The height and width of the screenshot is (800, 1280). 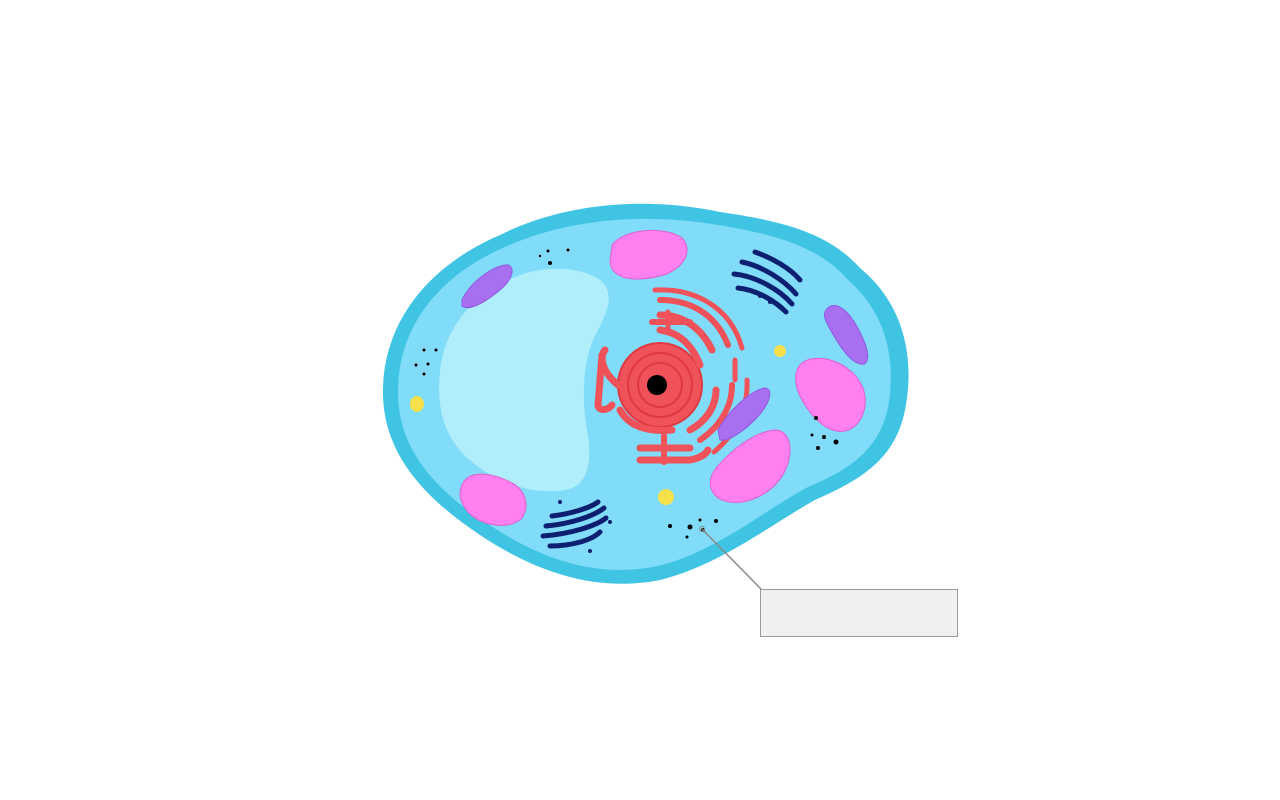 What do you see at coordinates (576, 526) in the screenshot?
I see `golgi-apparatus-bottom` at bounding box center [576, 526].